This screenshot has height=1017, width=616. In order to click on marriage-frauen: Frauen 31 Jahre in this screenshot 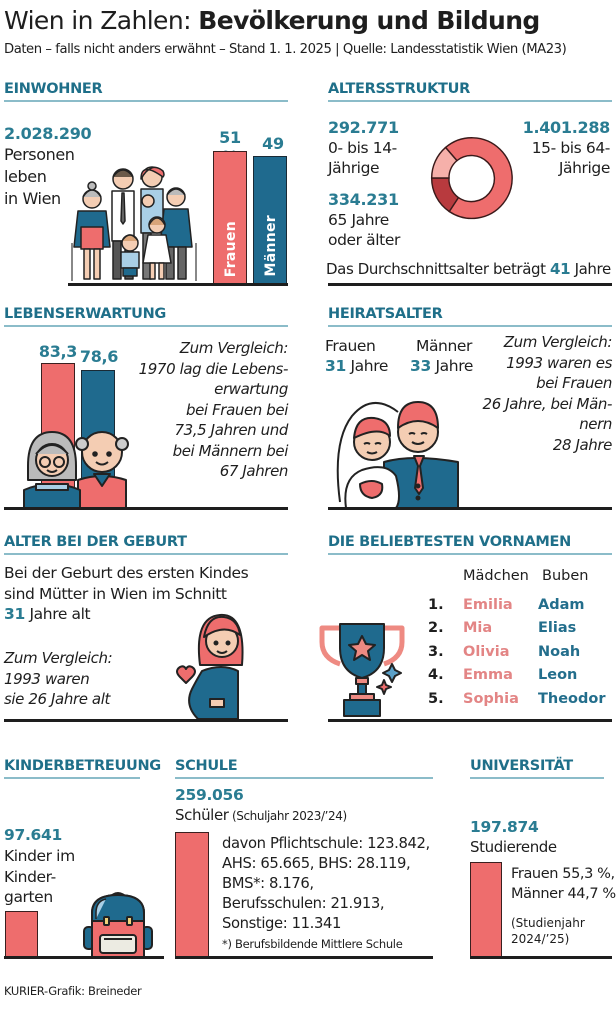, I will do `click(356, 356)`.